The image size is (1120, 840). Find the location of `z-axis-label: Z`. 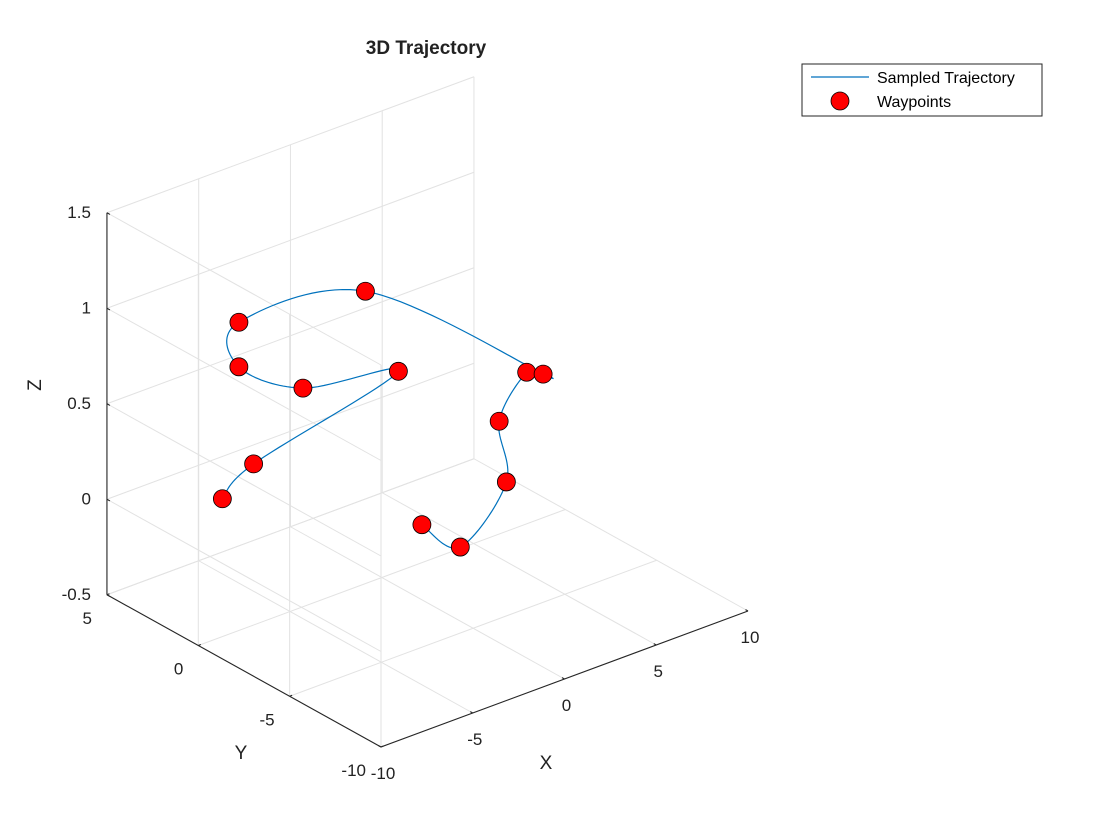

z-axis-label: Z is located at coordinates (35, 385).